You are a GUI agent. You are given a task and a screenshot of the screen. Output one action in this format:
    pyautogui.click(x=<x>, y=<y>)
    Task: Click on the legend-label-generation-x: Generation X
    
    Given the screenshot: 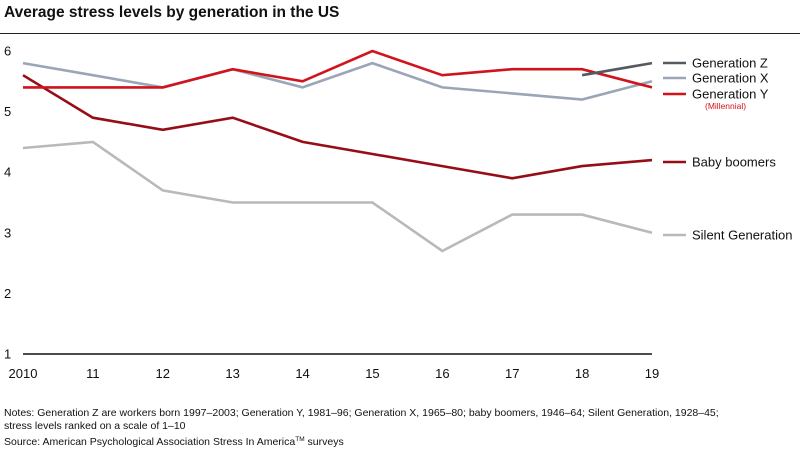 What is the action you would take?
    pyautogui.click(x=730, y=78)
    